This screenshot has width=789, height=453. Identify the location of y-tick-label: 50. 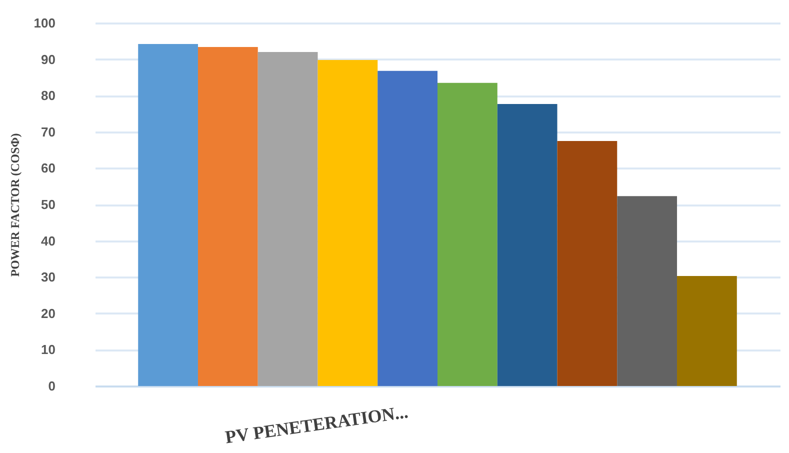
(48, 204).